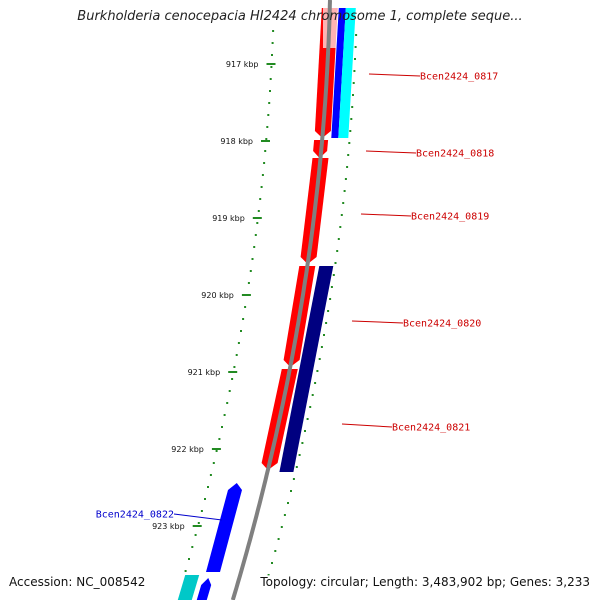 This screenshot has height=600, width=600. What do you see at coordinates (455, 154) in the screenshot?
I see `gene-label: Bcen2424_0818` at bounding box center [455, 154].